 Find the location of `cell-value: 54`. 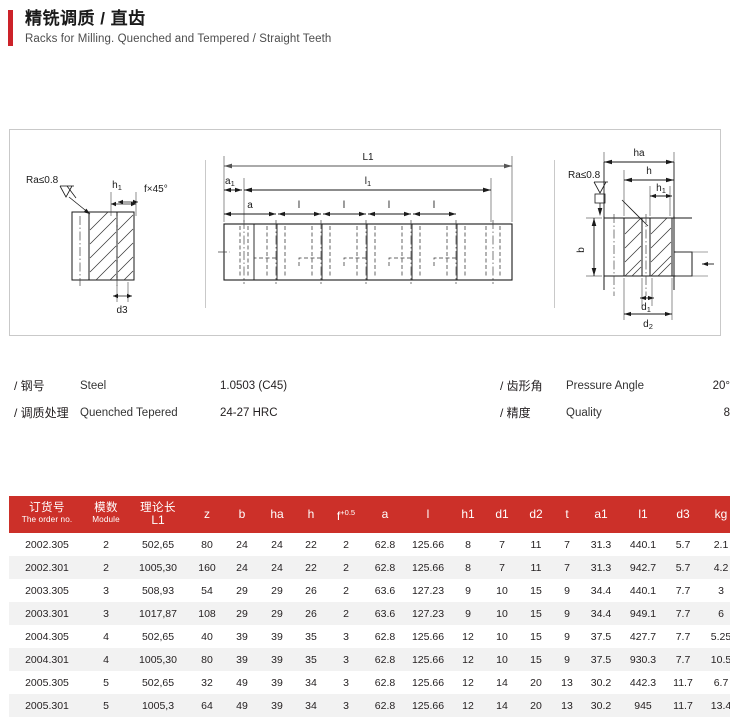

cell-value: 54 is located at coordinates (207, 590).